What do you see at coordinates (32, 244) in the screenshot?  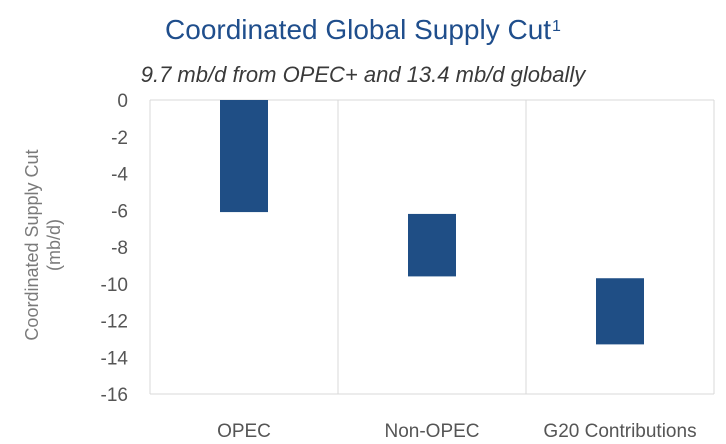 I see `y-axis-label: Coordinated Supply Cut` at bounding box center [32, 244].